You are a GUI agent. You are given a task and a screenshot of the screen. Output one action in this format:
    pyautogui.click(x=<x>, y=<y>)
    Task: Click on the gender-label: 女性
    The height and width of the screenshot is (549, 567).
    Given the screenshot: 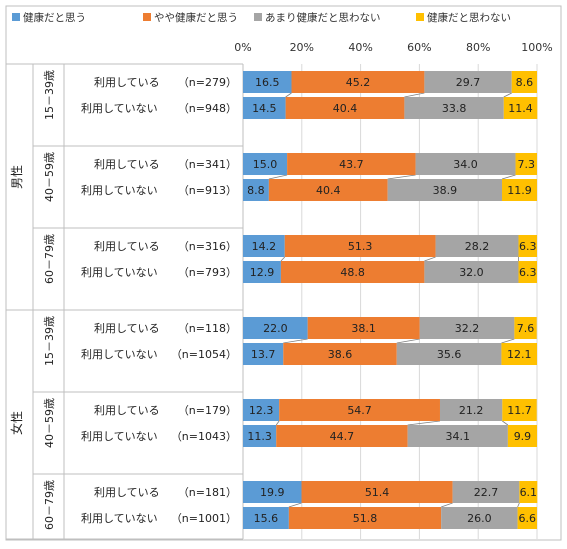 What is the action you would take?
    pyautogui.click(x=16, y=423)
    